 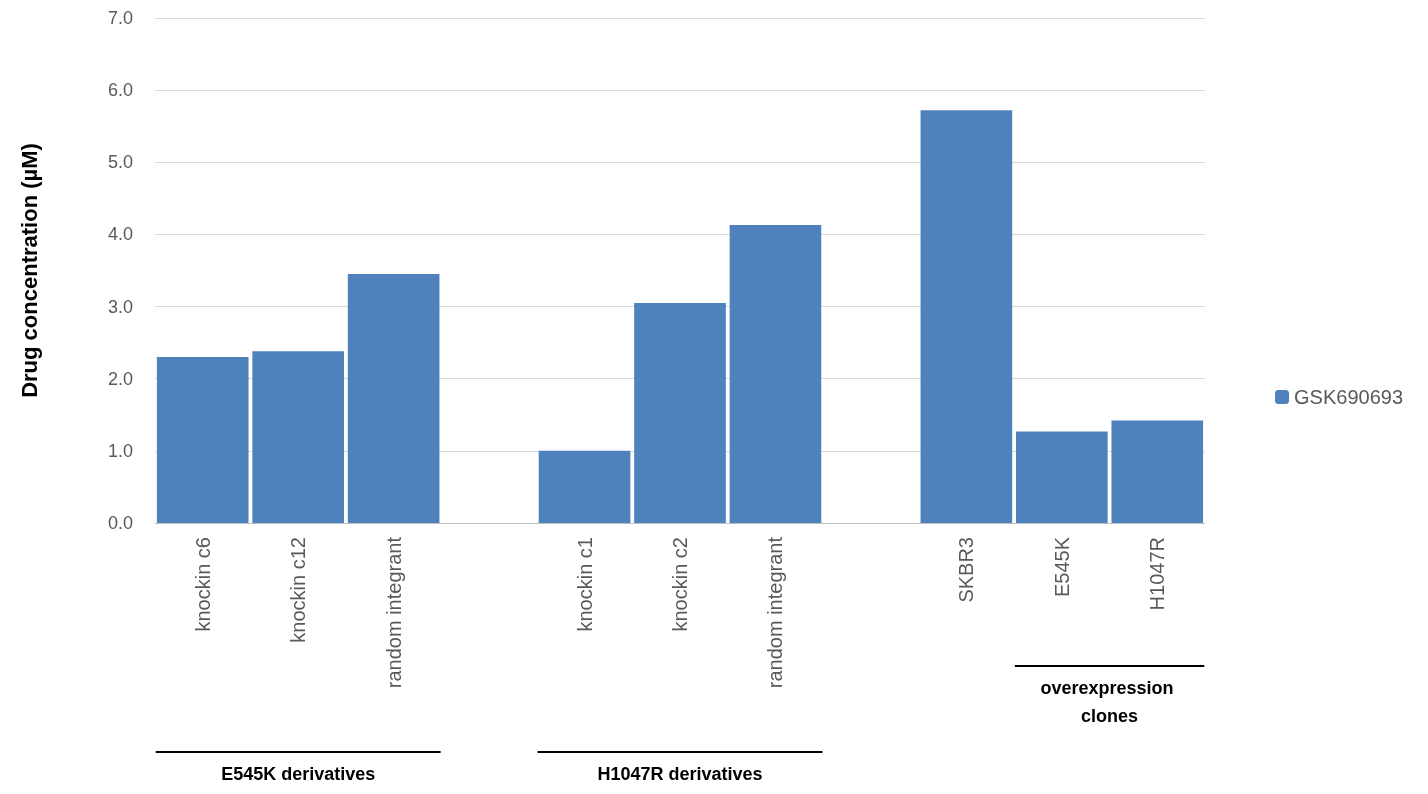 I want to click on x-tick-label: knockin c6, so click(x=202, y=584).